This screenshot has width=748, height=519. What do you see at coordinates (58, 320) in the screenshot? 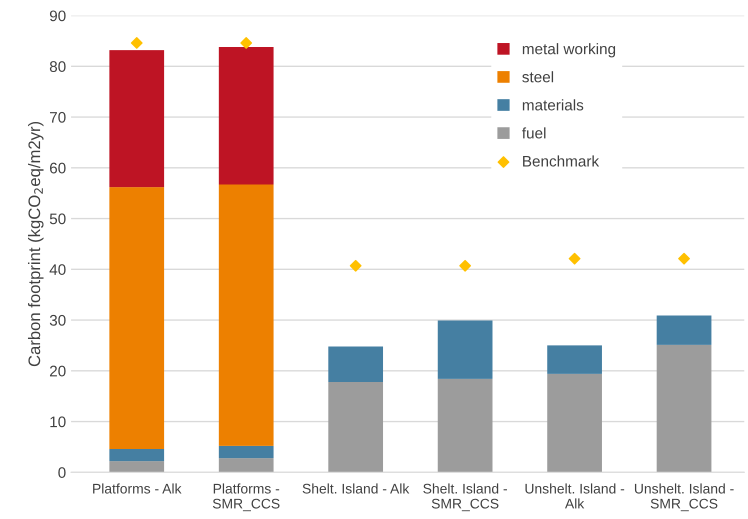
I see `y-tick-label: 30` at bounding box center [58, 320].